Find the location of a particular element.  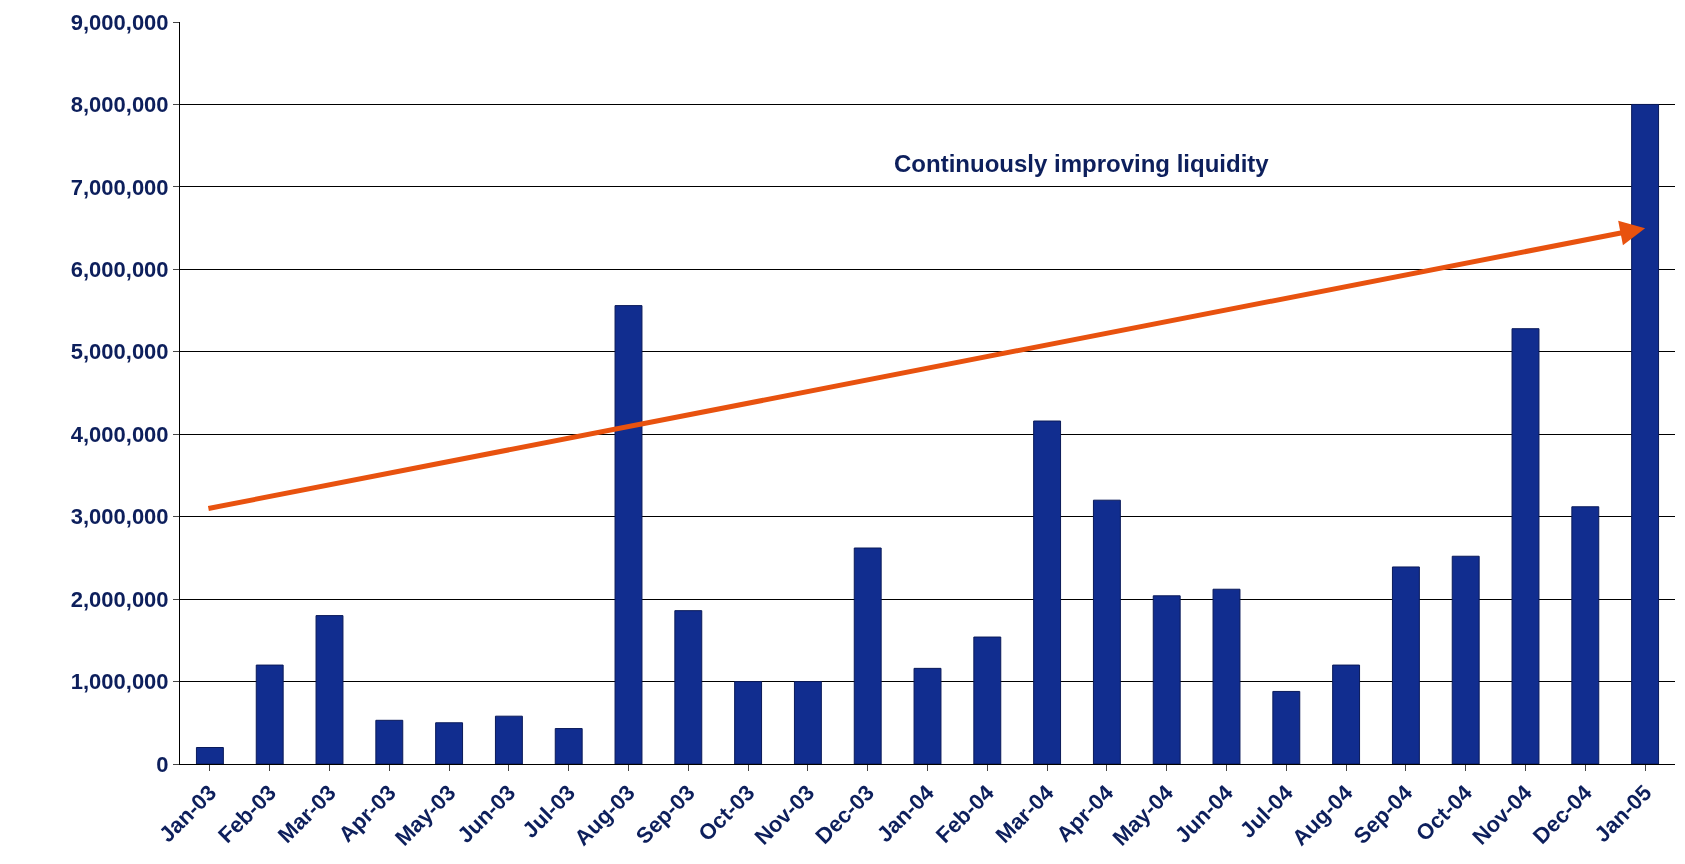

y-tick-label: 7,000,000 is located at coordinates (119, 187).